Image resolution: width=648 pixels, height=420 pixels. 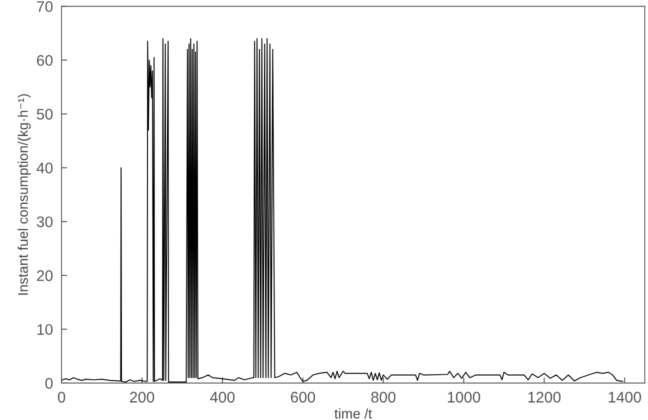 What do you see at coordinates (44, 114) in the screenshot?
I see `y-tick-label: 50` at bounding box center [44, 114].